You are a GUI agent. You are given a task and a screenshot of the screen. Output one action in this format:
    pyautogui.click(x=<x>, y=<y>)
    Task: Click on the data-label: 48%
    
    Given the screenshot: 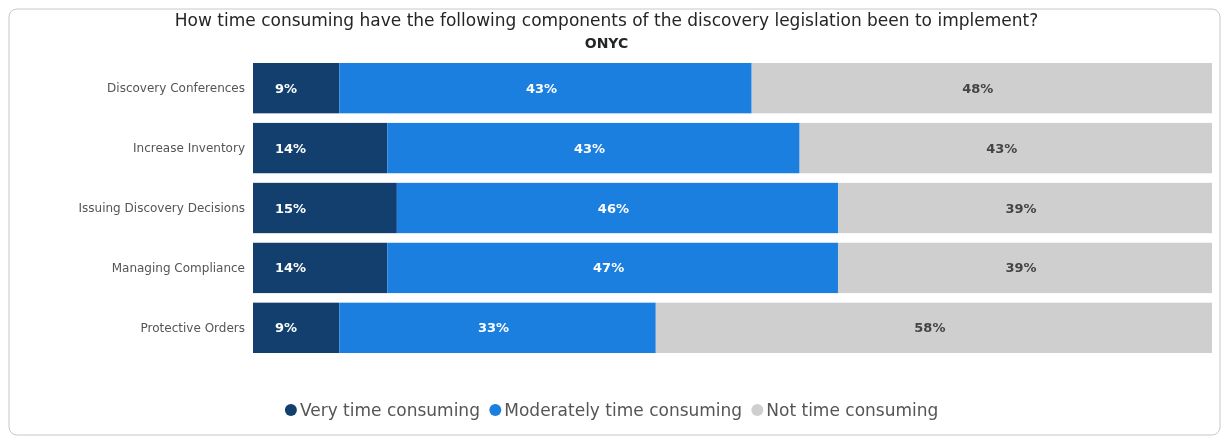 What is the action you would take?
    pyautogui.click(x=978, y=88)
    